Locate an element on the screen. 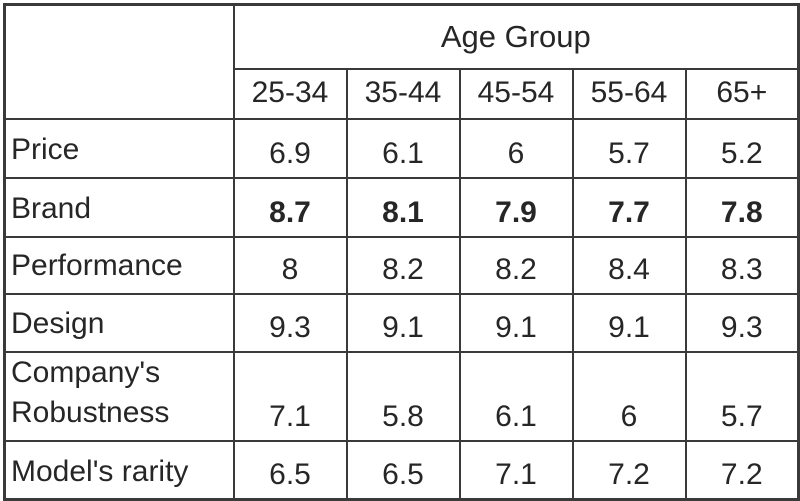  table-row-brand: Brand 8.7 8.1 7.9 7.7 7.8 is located at coordinates (401, 207).